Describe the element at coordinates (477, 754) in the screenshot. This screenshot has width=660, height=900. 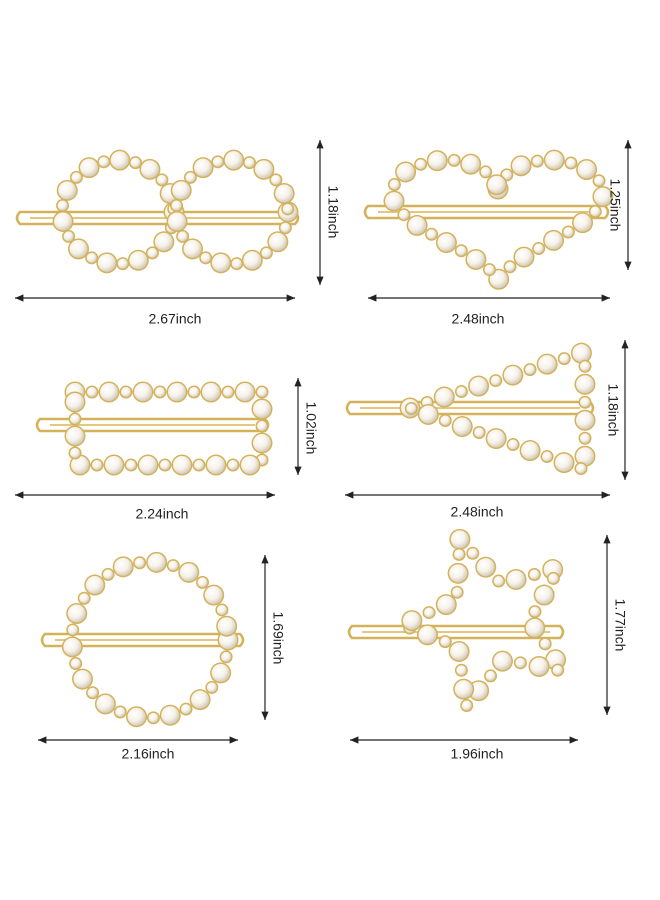
I see `width-label: 1.96inch` at that location.